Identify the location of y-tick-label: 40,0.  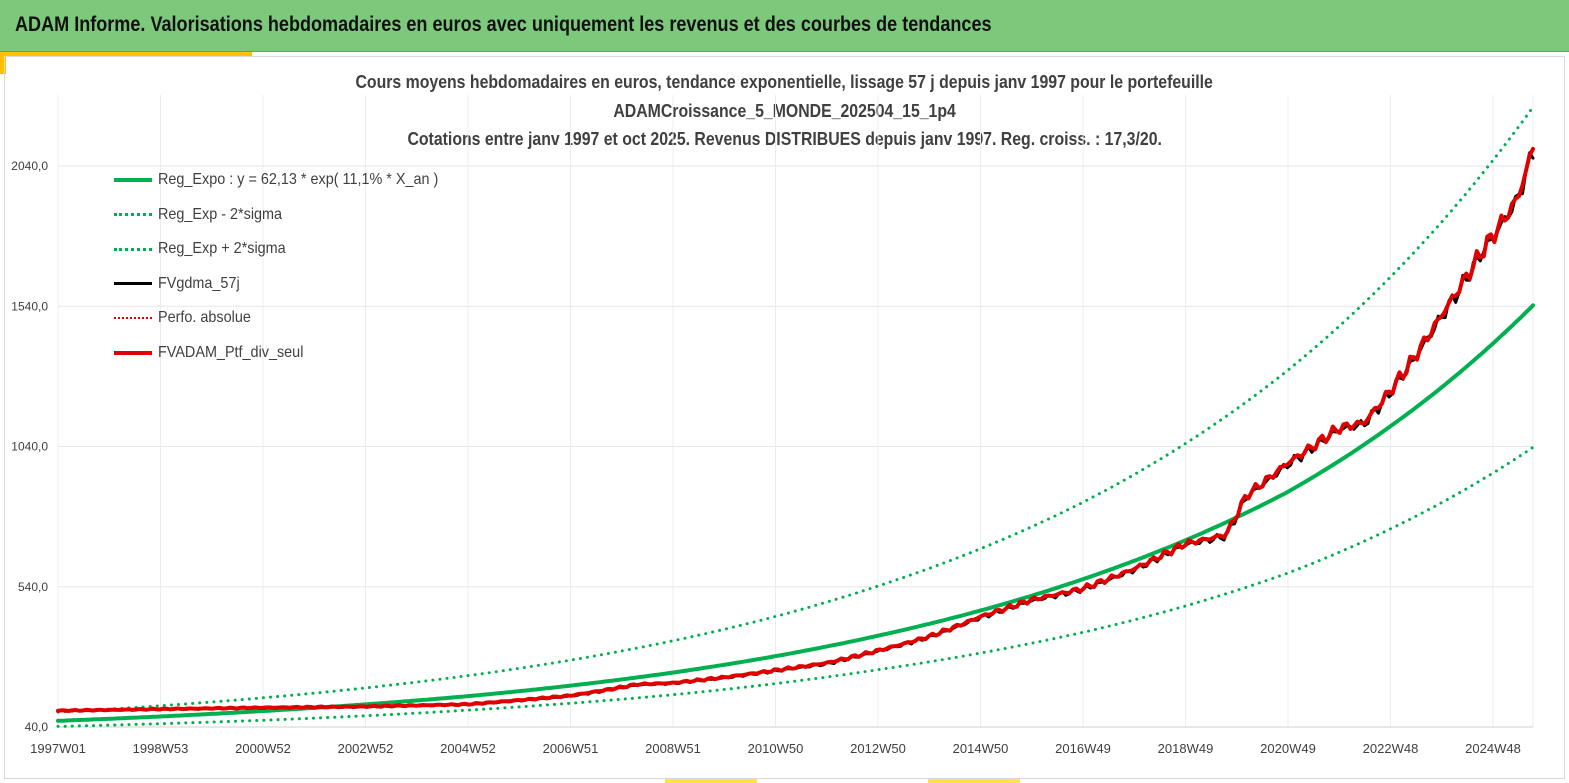
(37, 727).